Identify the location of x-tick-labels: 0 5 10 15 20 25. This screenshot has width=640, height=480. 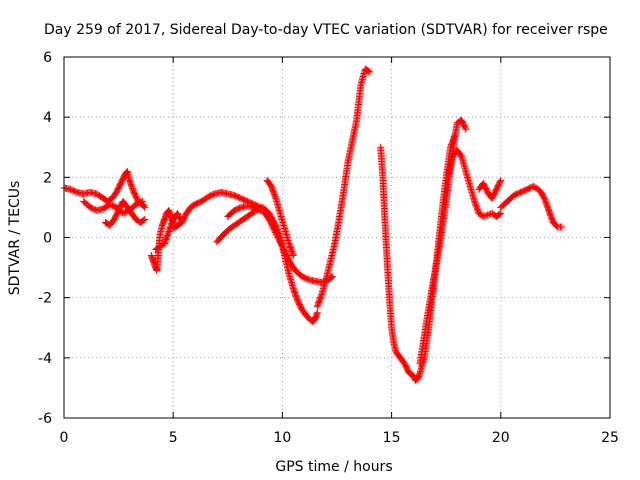
(339, 438).